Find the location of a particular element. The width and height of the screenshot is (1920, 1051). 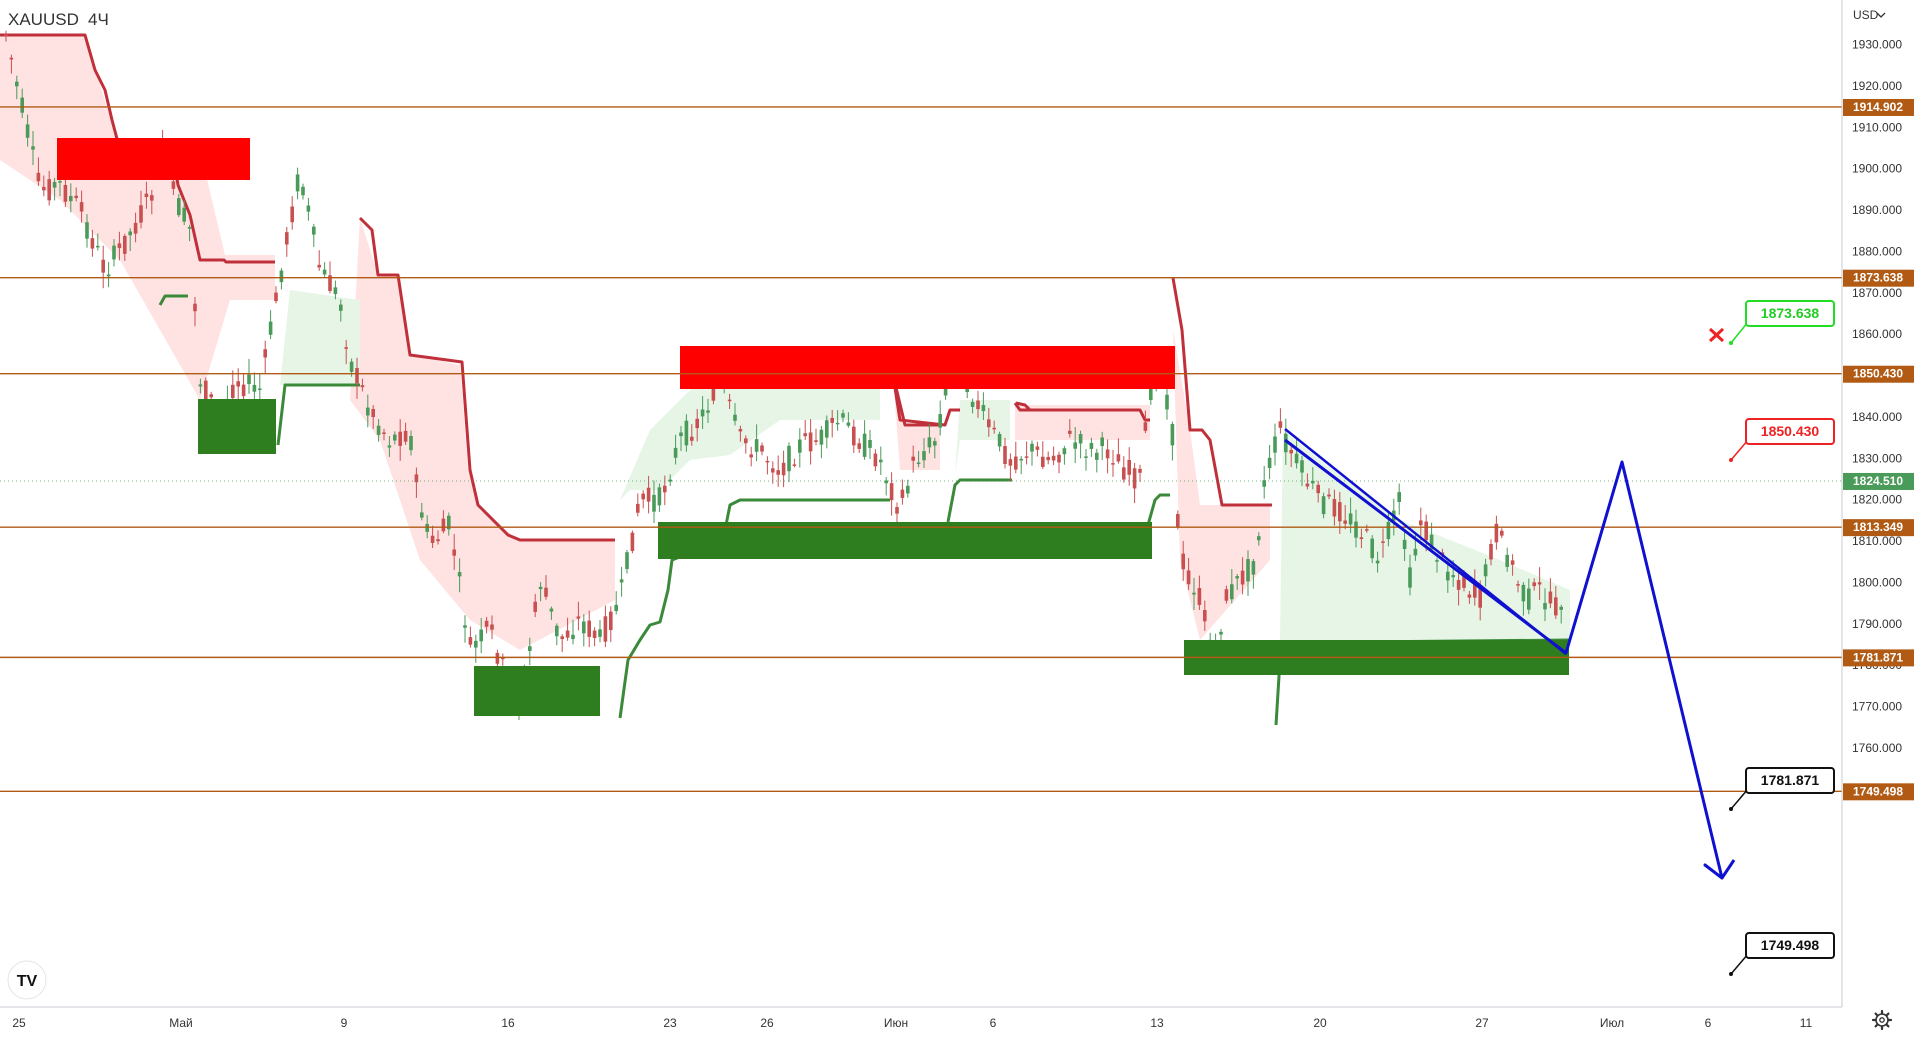

callout-anchor is located at coordinates (1731, 460).